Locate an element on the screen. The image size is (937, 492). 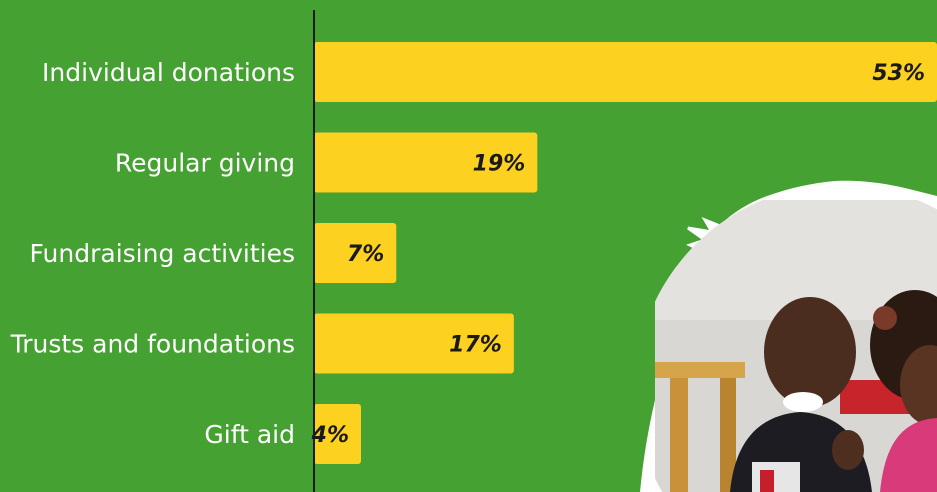
category-label-2: Fundraising activities is located at coordinates (162, 253).